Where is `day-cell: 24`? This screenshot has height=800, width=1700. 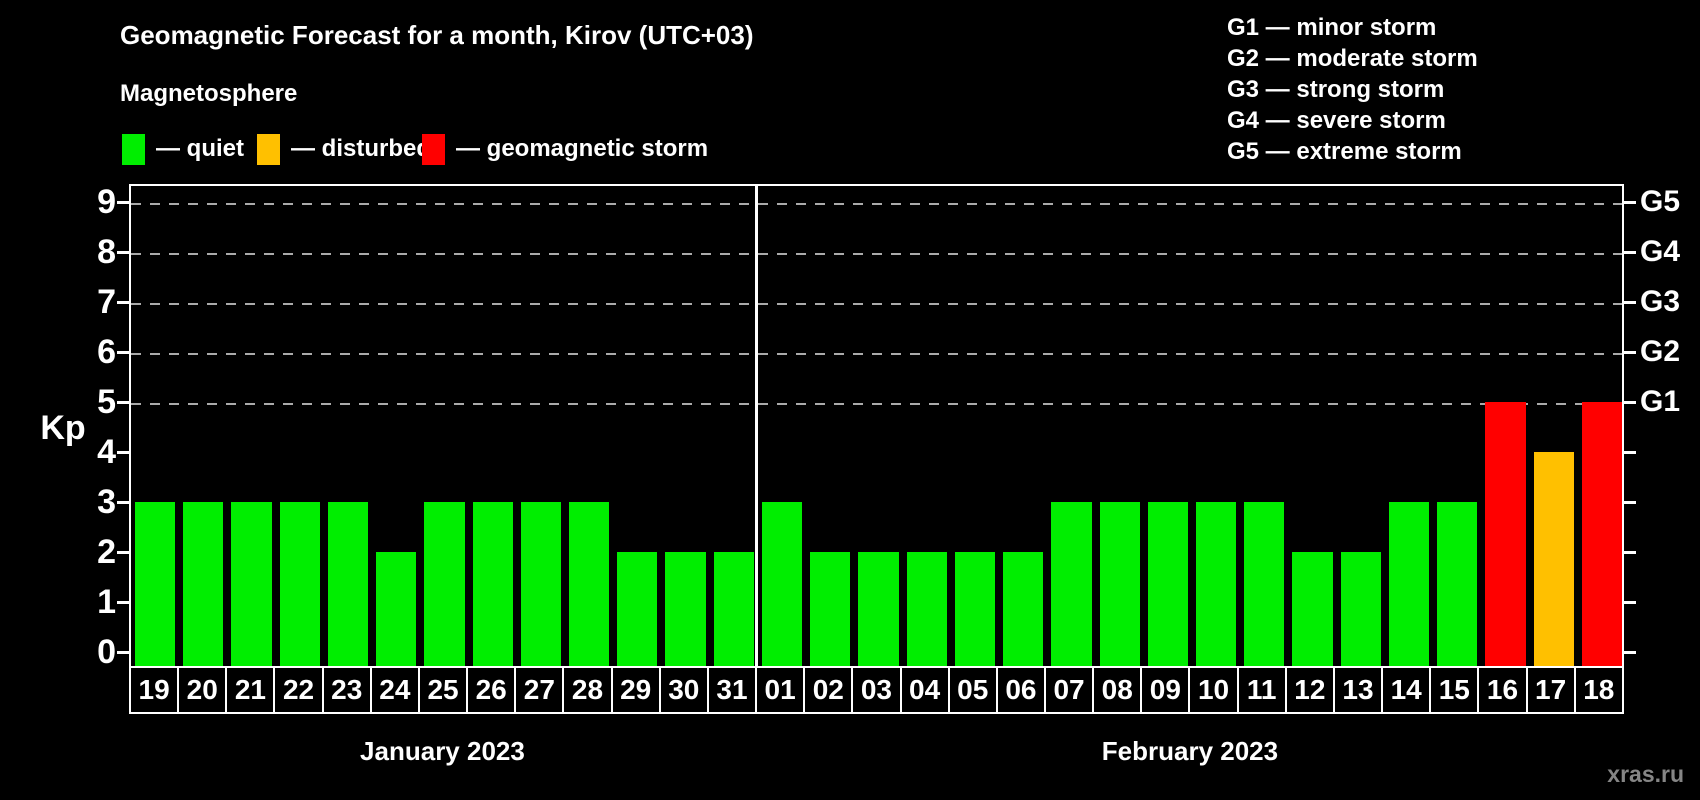 day-cell: 24 is located at coordinates (396, 690).